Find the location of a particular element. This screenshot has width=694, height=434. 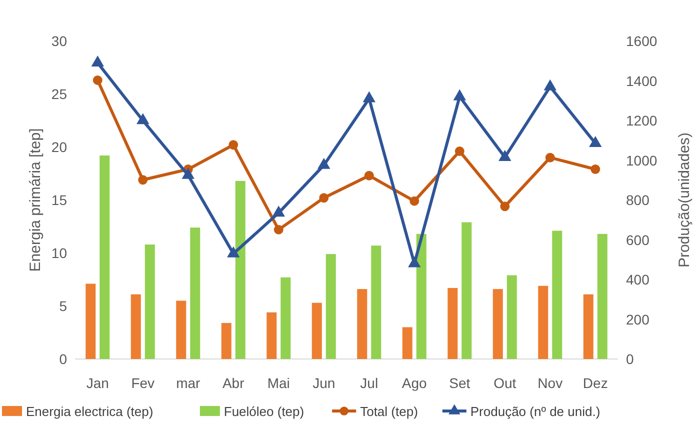

y2-tick-label: 1000 is located at coordinates (642, 160).